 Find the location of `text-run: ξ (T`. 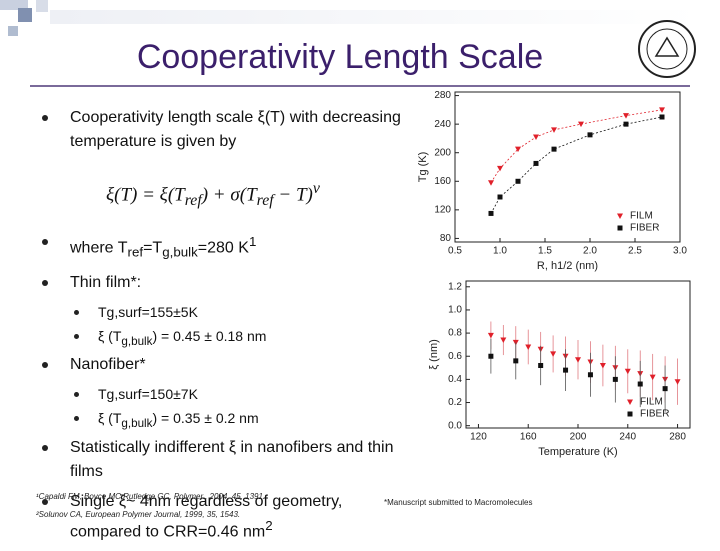

text-run: ξ (T is located at coordinates (110, 335).